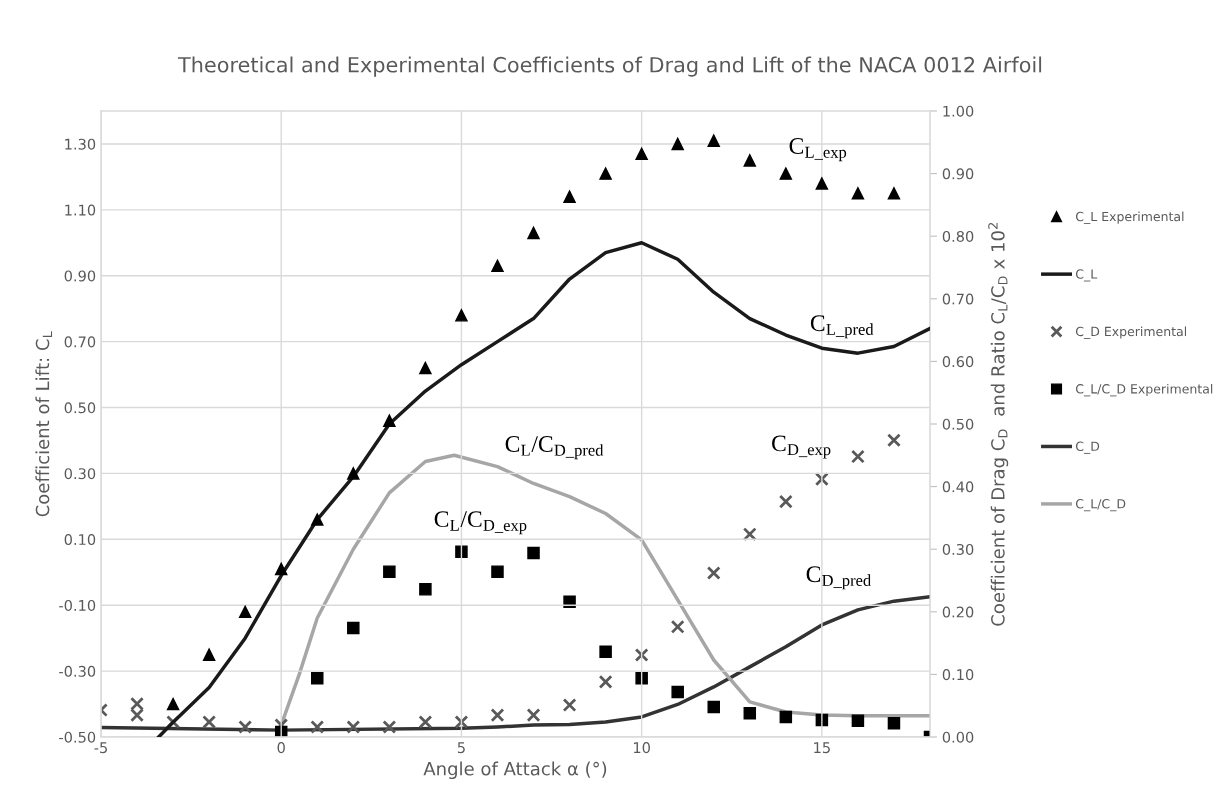  What do you see at coordinates (80, 408) in the screenshot?
I see `y-tick-label: 0.50` at bounding box center [80, 408].